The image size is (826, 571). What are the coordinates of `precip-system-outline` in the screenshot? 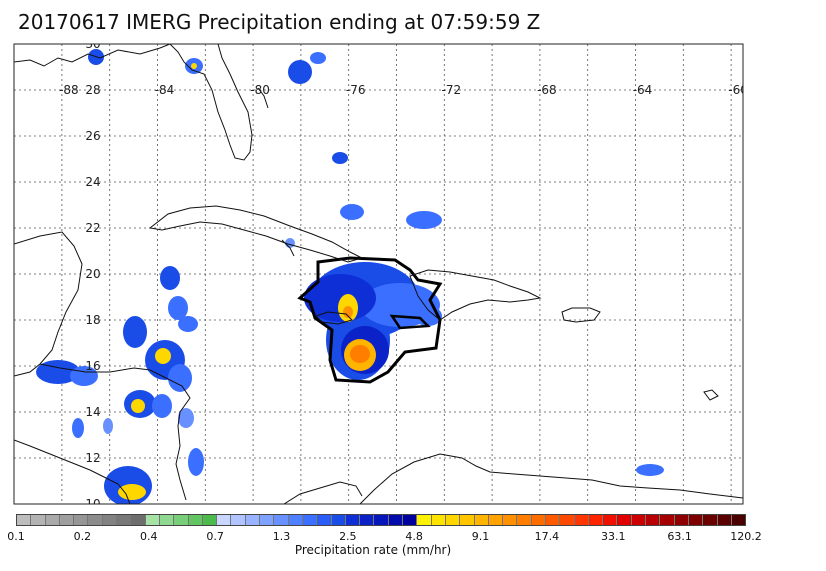 It's located at (370, 320).